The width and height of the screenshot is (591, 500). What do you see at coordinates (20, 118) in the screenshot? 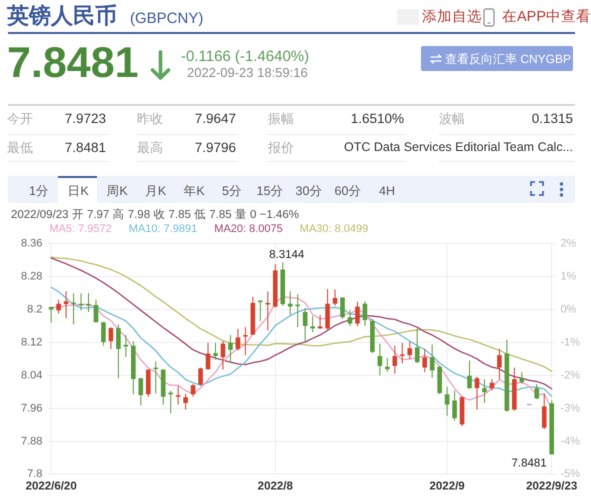
I see `text: 今开` at bounding box center [20, 118].